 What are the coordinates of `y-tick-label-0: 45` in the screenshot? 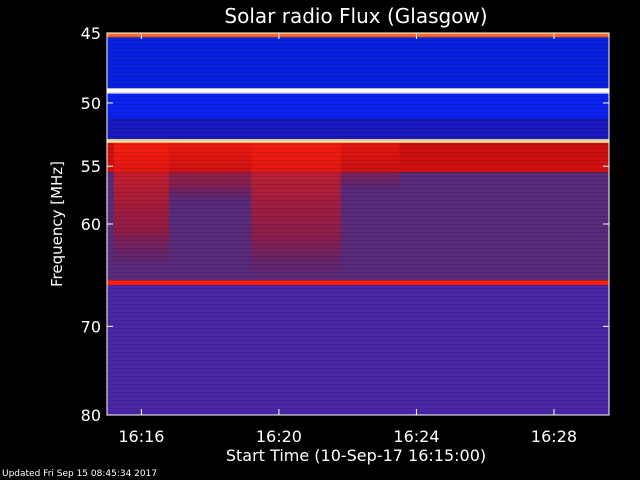 It's located at (91, 33).